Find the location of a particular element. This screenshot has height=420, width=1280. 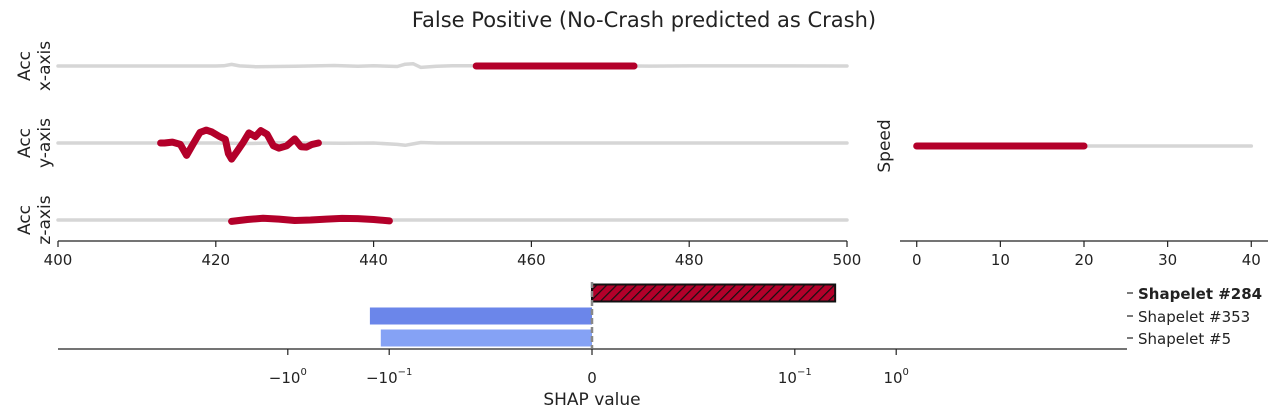

shap-x-tick-label: 10⁻¹ is located at coordinates (795, 377).